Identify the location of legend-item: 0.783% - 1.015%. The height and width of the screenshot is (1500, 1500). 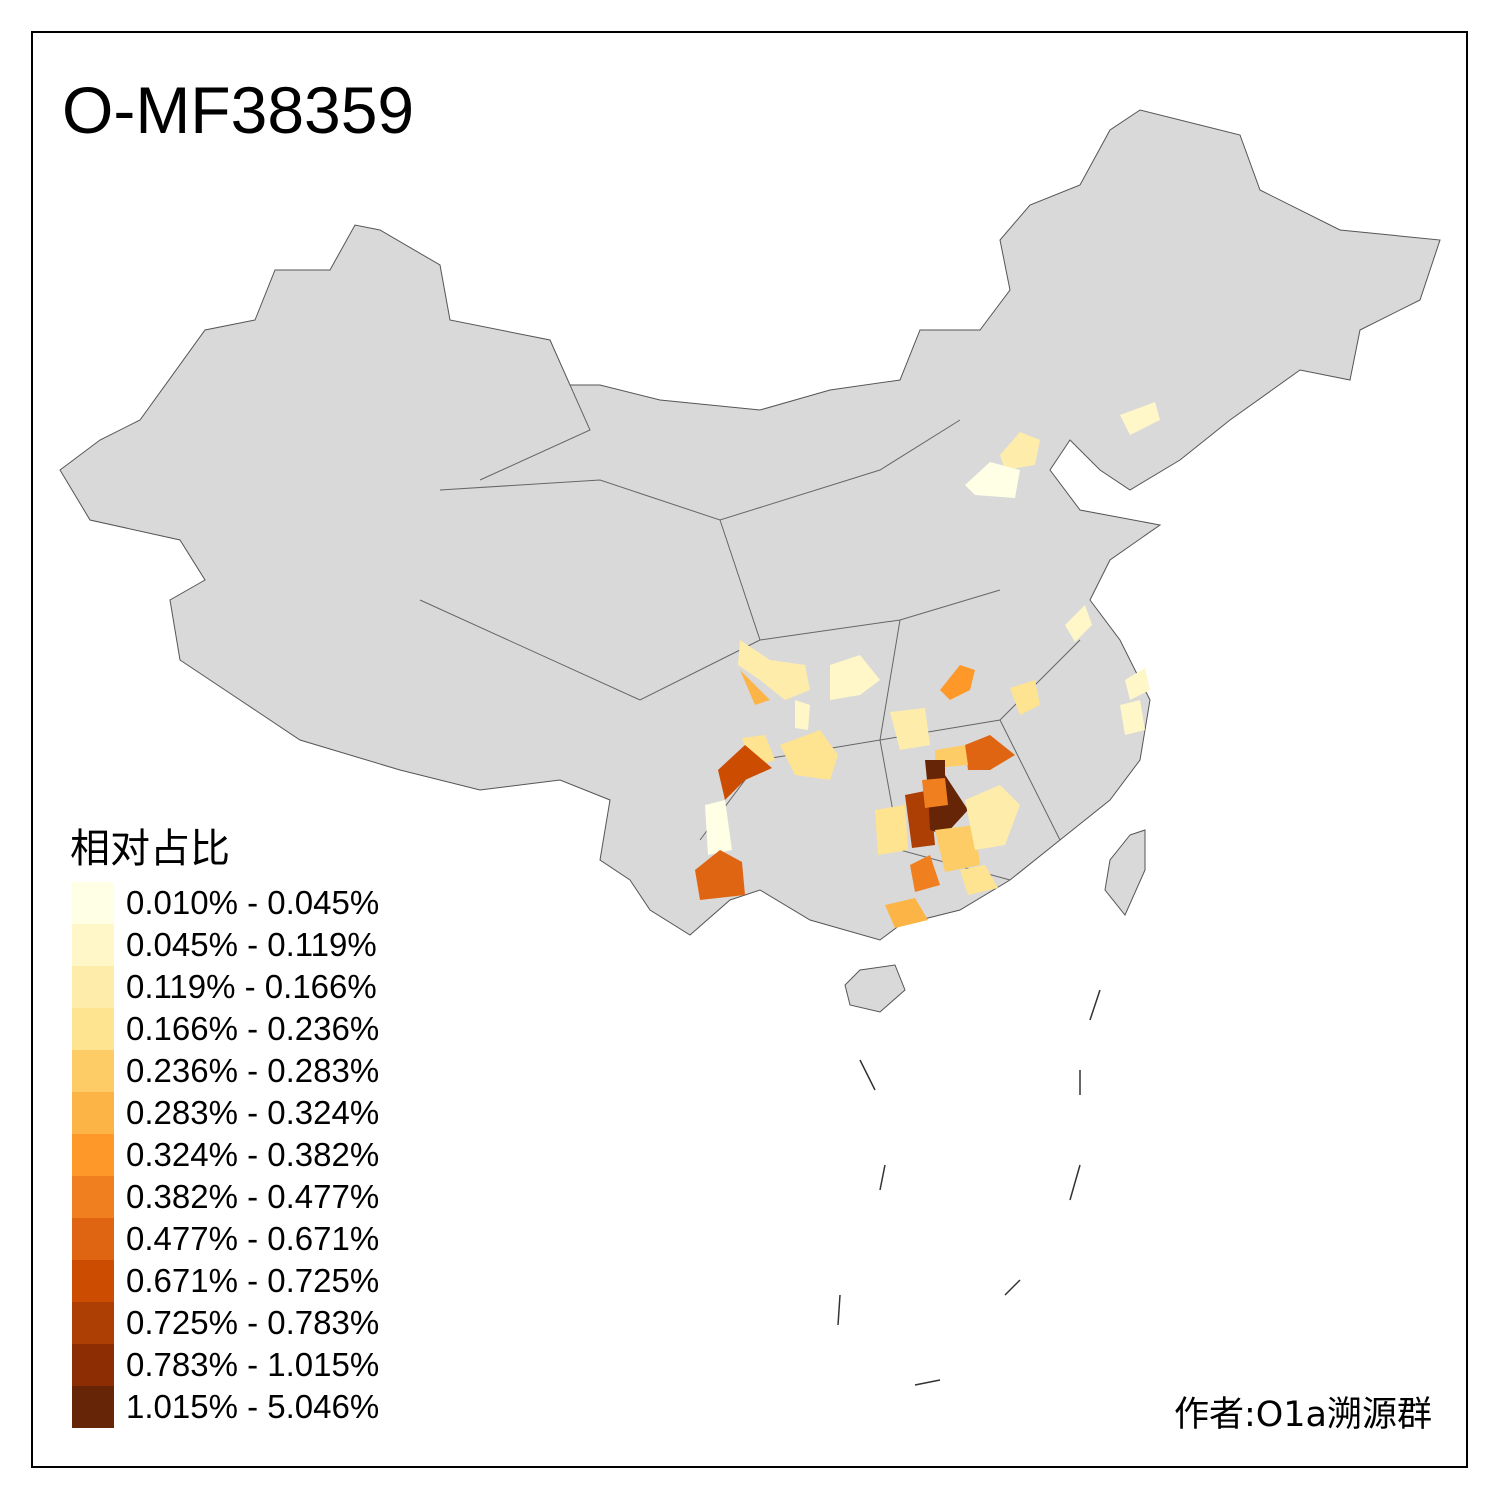
(225, 1365).